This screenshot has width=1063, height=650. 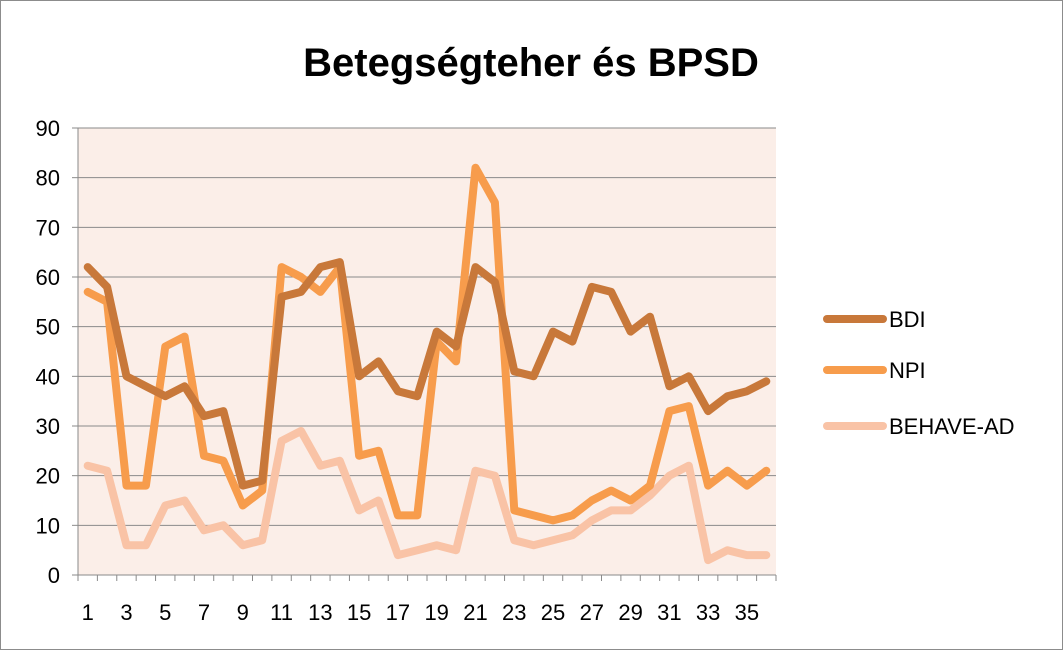 What do you see at coordinates (48, 128) in the screenshot?
I see `y-tick-label: 90` at bounding box center [48, 128].